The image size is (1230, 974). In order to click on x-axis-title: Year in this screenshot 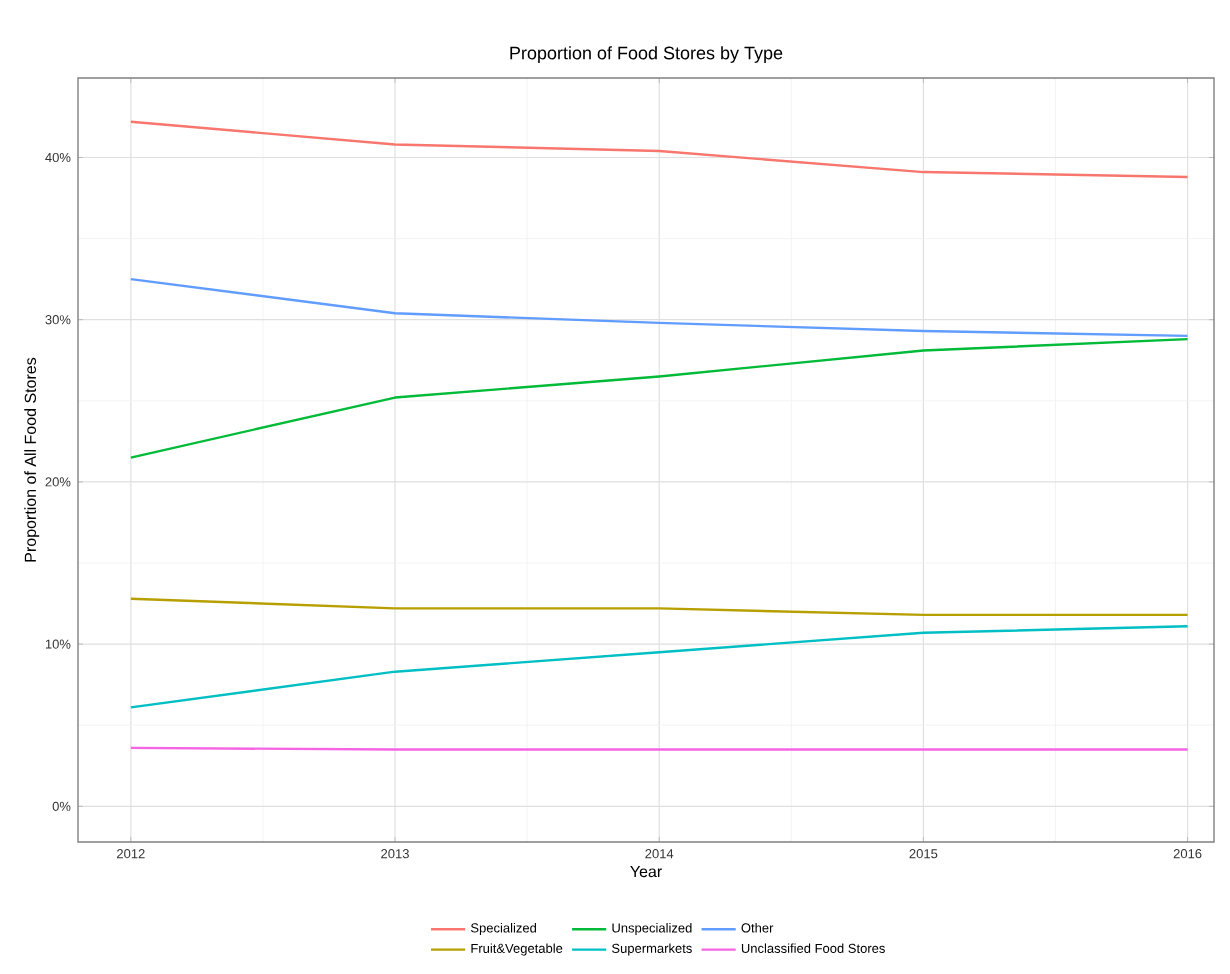, I will do `click(646, 872)`.